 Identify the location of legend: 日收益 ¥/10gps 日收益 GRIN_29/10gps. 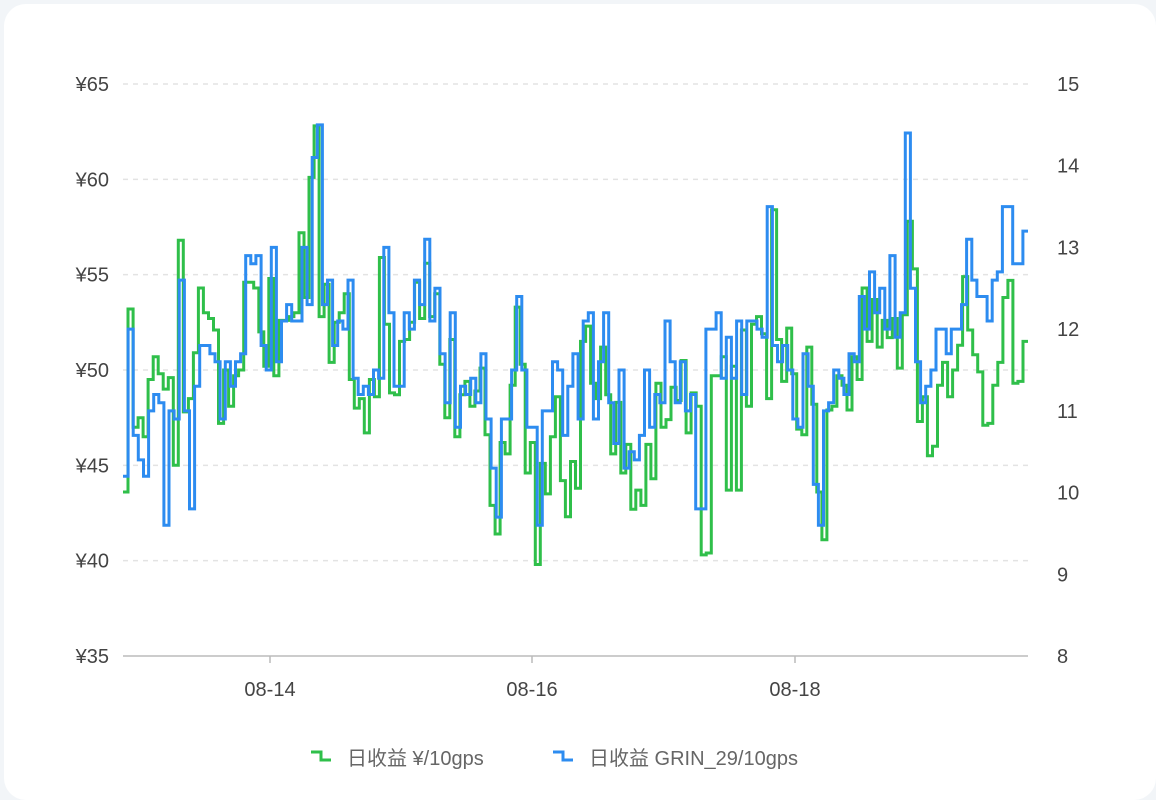
(554, 758).